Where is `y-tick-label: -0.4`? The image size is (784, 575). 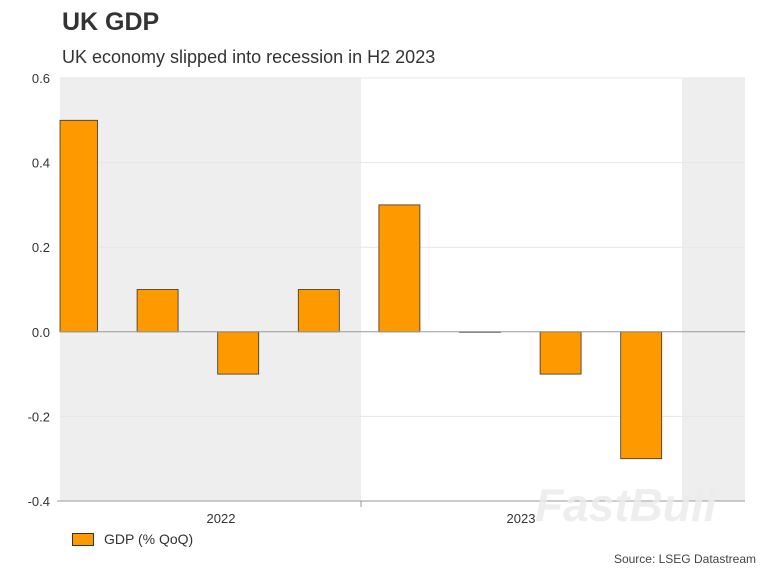
y-tick-label: -0.4 is located at coordinates (39, 501).